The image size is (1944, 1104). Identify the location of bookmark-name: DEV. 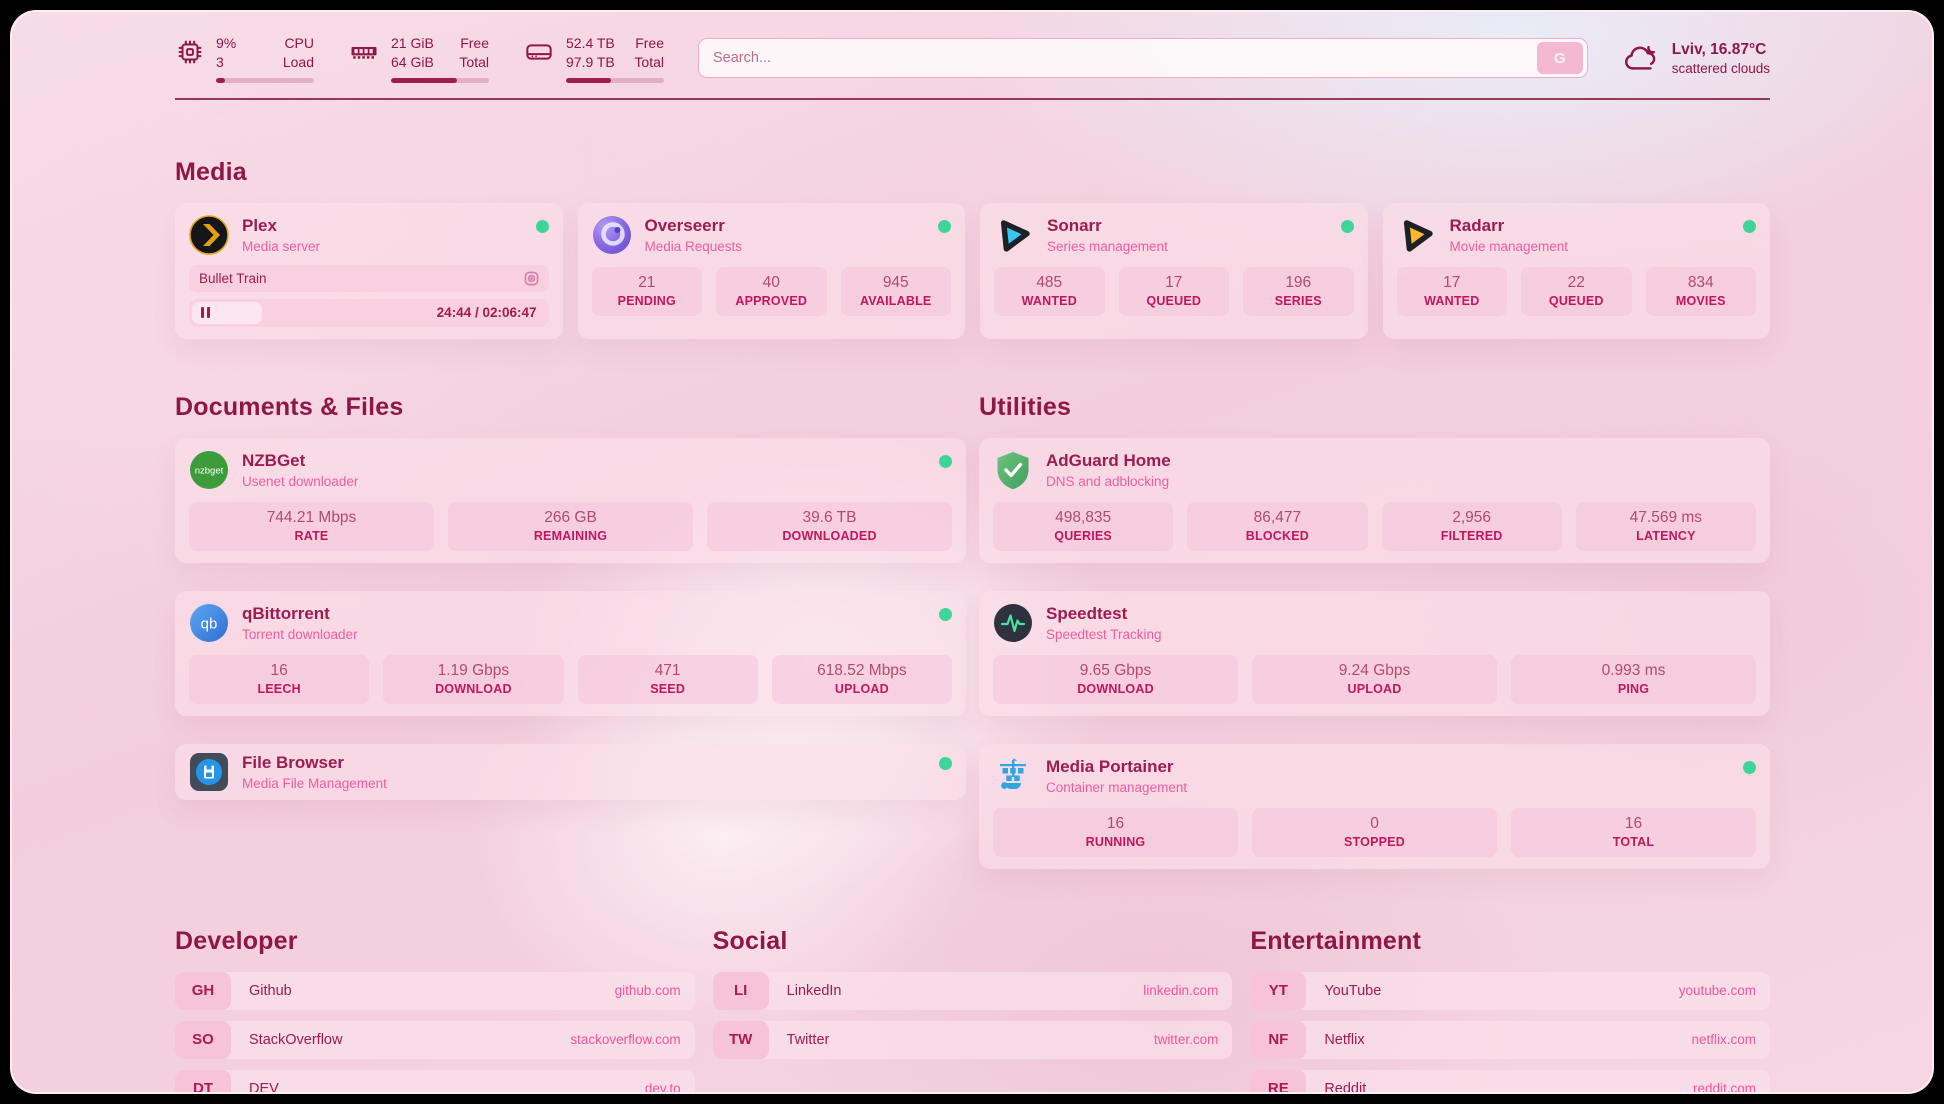
(264, 1087).